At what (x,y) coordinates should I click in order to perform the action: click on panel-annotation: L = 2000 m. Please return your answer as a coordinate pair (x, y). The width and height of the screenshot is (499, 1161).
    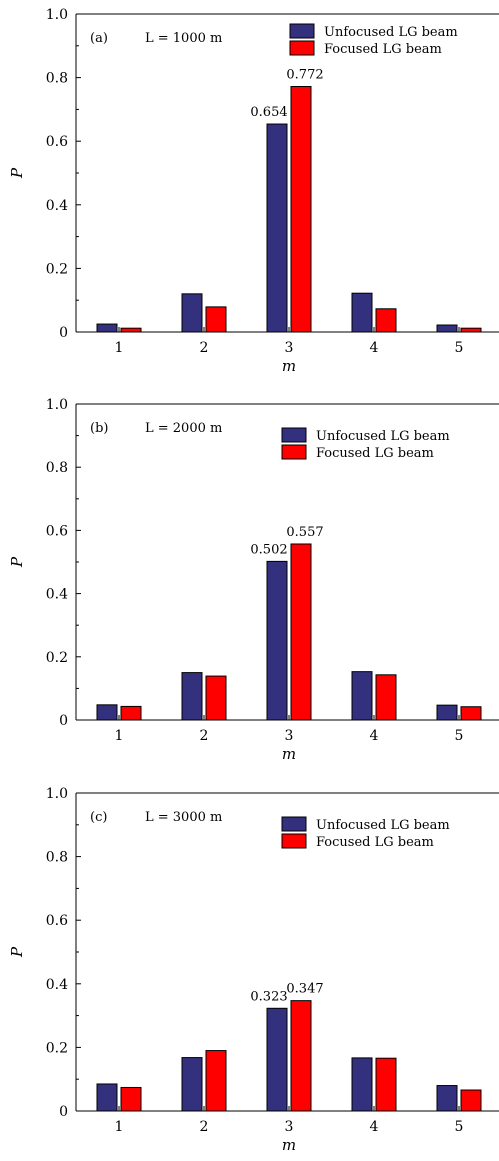
    Looking at the image, I should click on (183, 428).